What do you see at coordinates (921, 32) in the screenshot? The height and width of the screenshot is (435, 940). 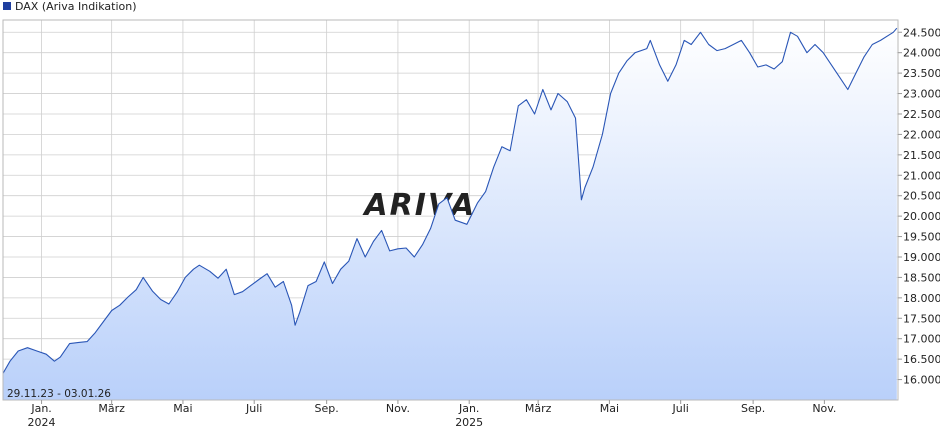 I see `y-tick-label: 24.500` at bounding box center [921, 32].